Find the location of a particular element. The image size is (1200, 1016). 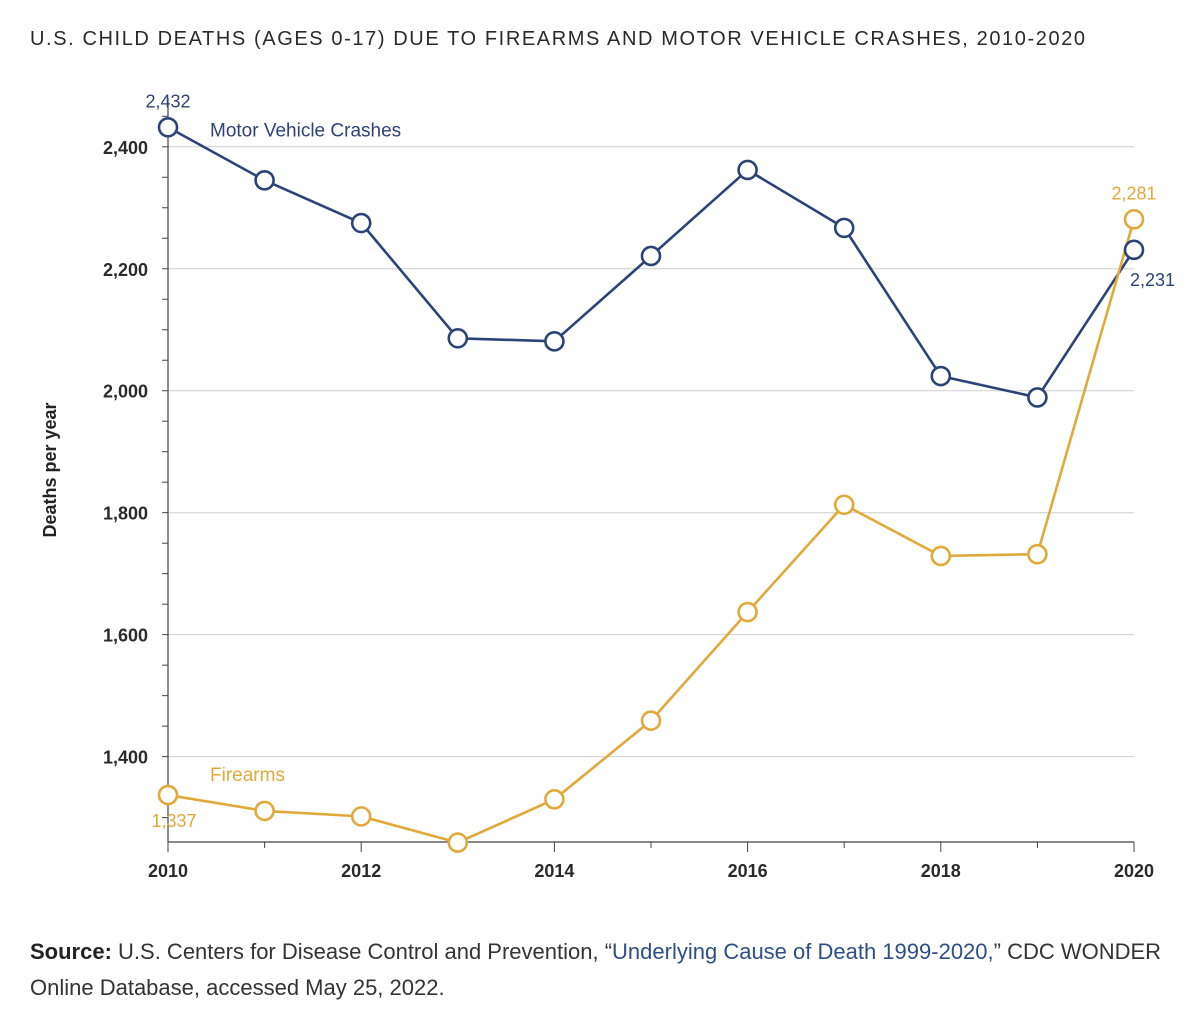

x-tick-label: 2010 is located at coordinates (168, 871).